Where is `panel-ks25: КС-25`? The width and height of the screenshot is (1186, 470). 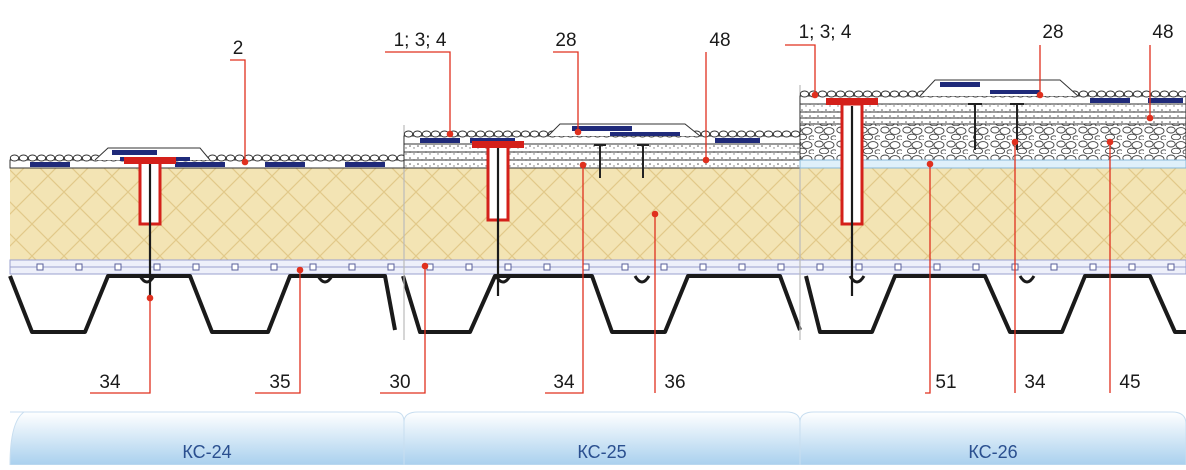 panel-ks25: КС-25 is located at coordinates (602, 438).